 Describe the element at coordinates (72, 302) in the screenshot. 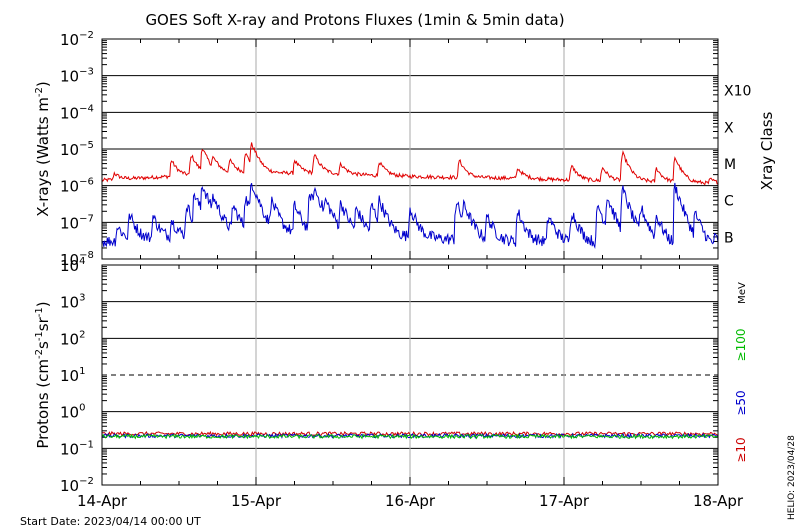

I see `y-tick-label: 10³` at that location.